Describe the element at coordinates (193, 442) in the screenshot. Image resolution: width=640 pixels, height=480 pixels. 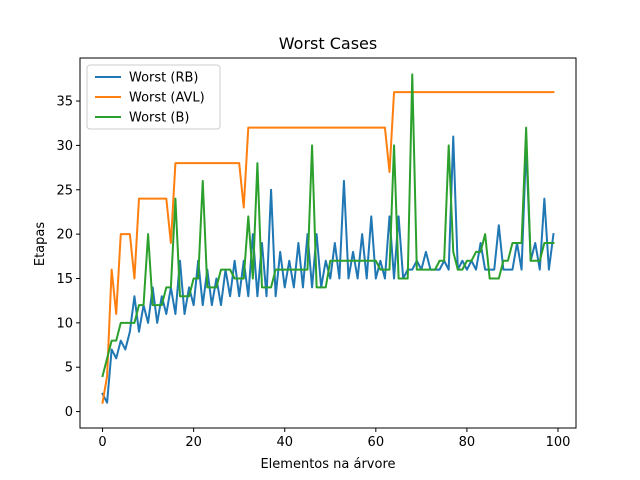
I see `x-tick-label: 20` at that location.